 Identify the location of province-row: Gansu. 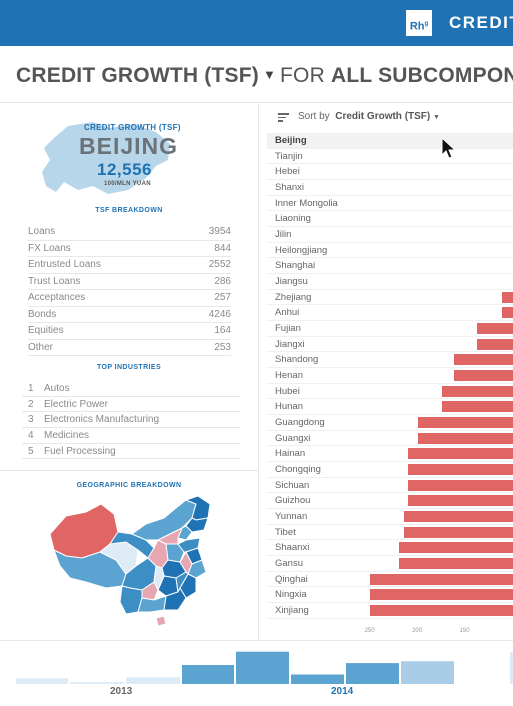
(390, 564).